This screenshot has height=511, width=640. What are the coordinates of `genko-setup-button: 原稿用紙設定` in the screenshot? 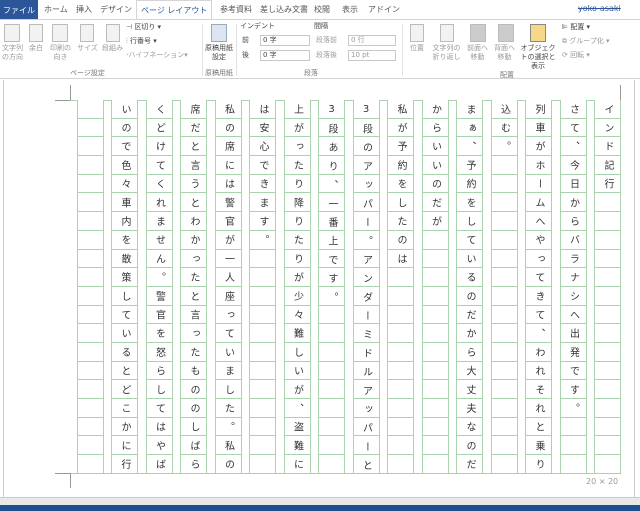 It's located at (219, 52).